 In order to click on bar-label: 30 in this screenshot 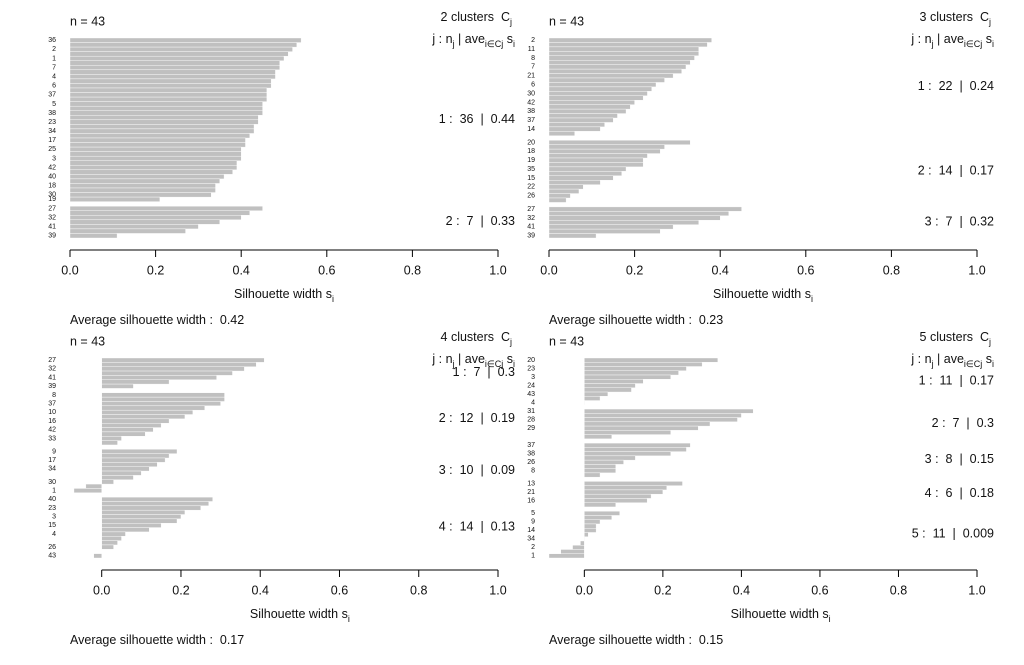, I will do `click(52, 195)`.